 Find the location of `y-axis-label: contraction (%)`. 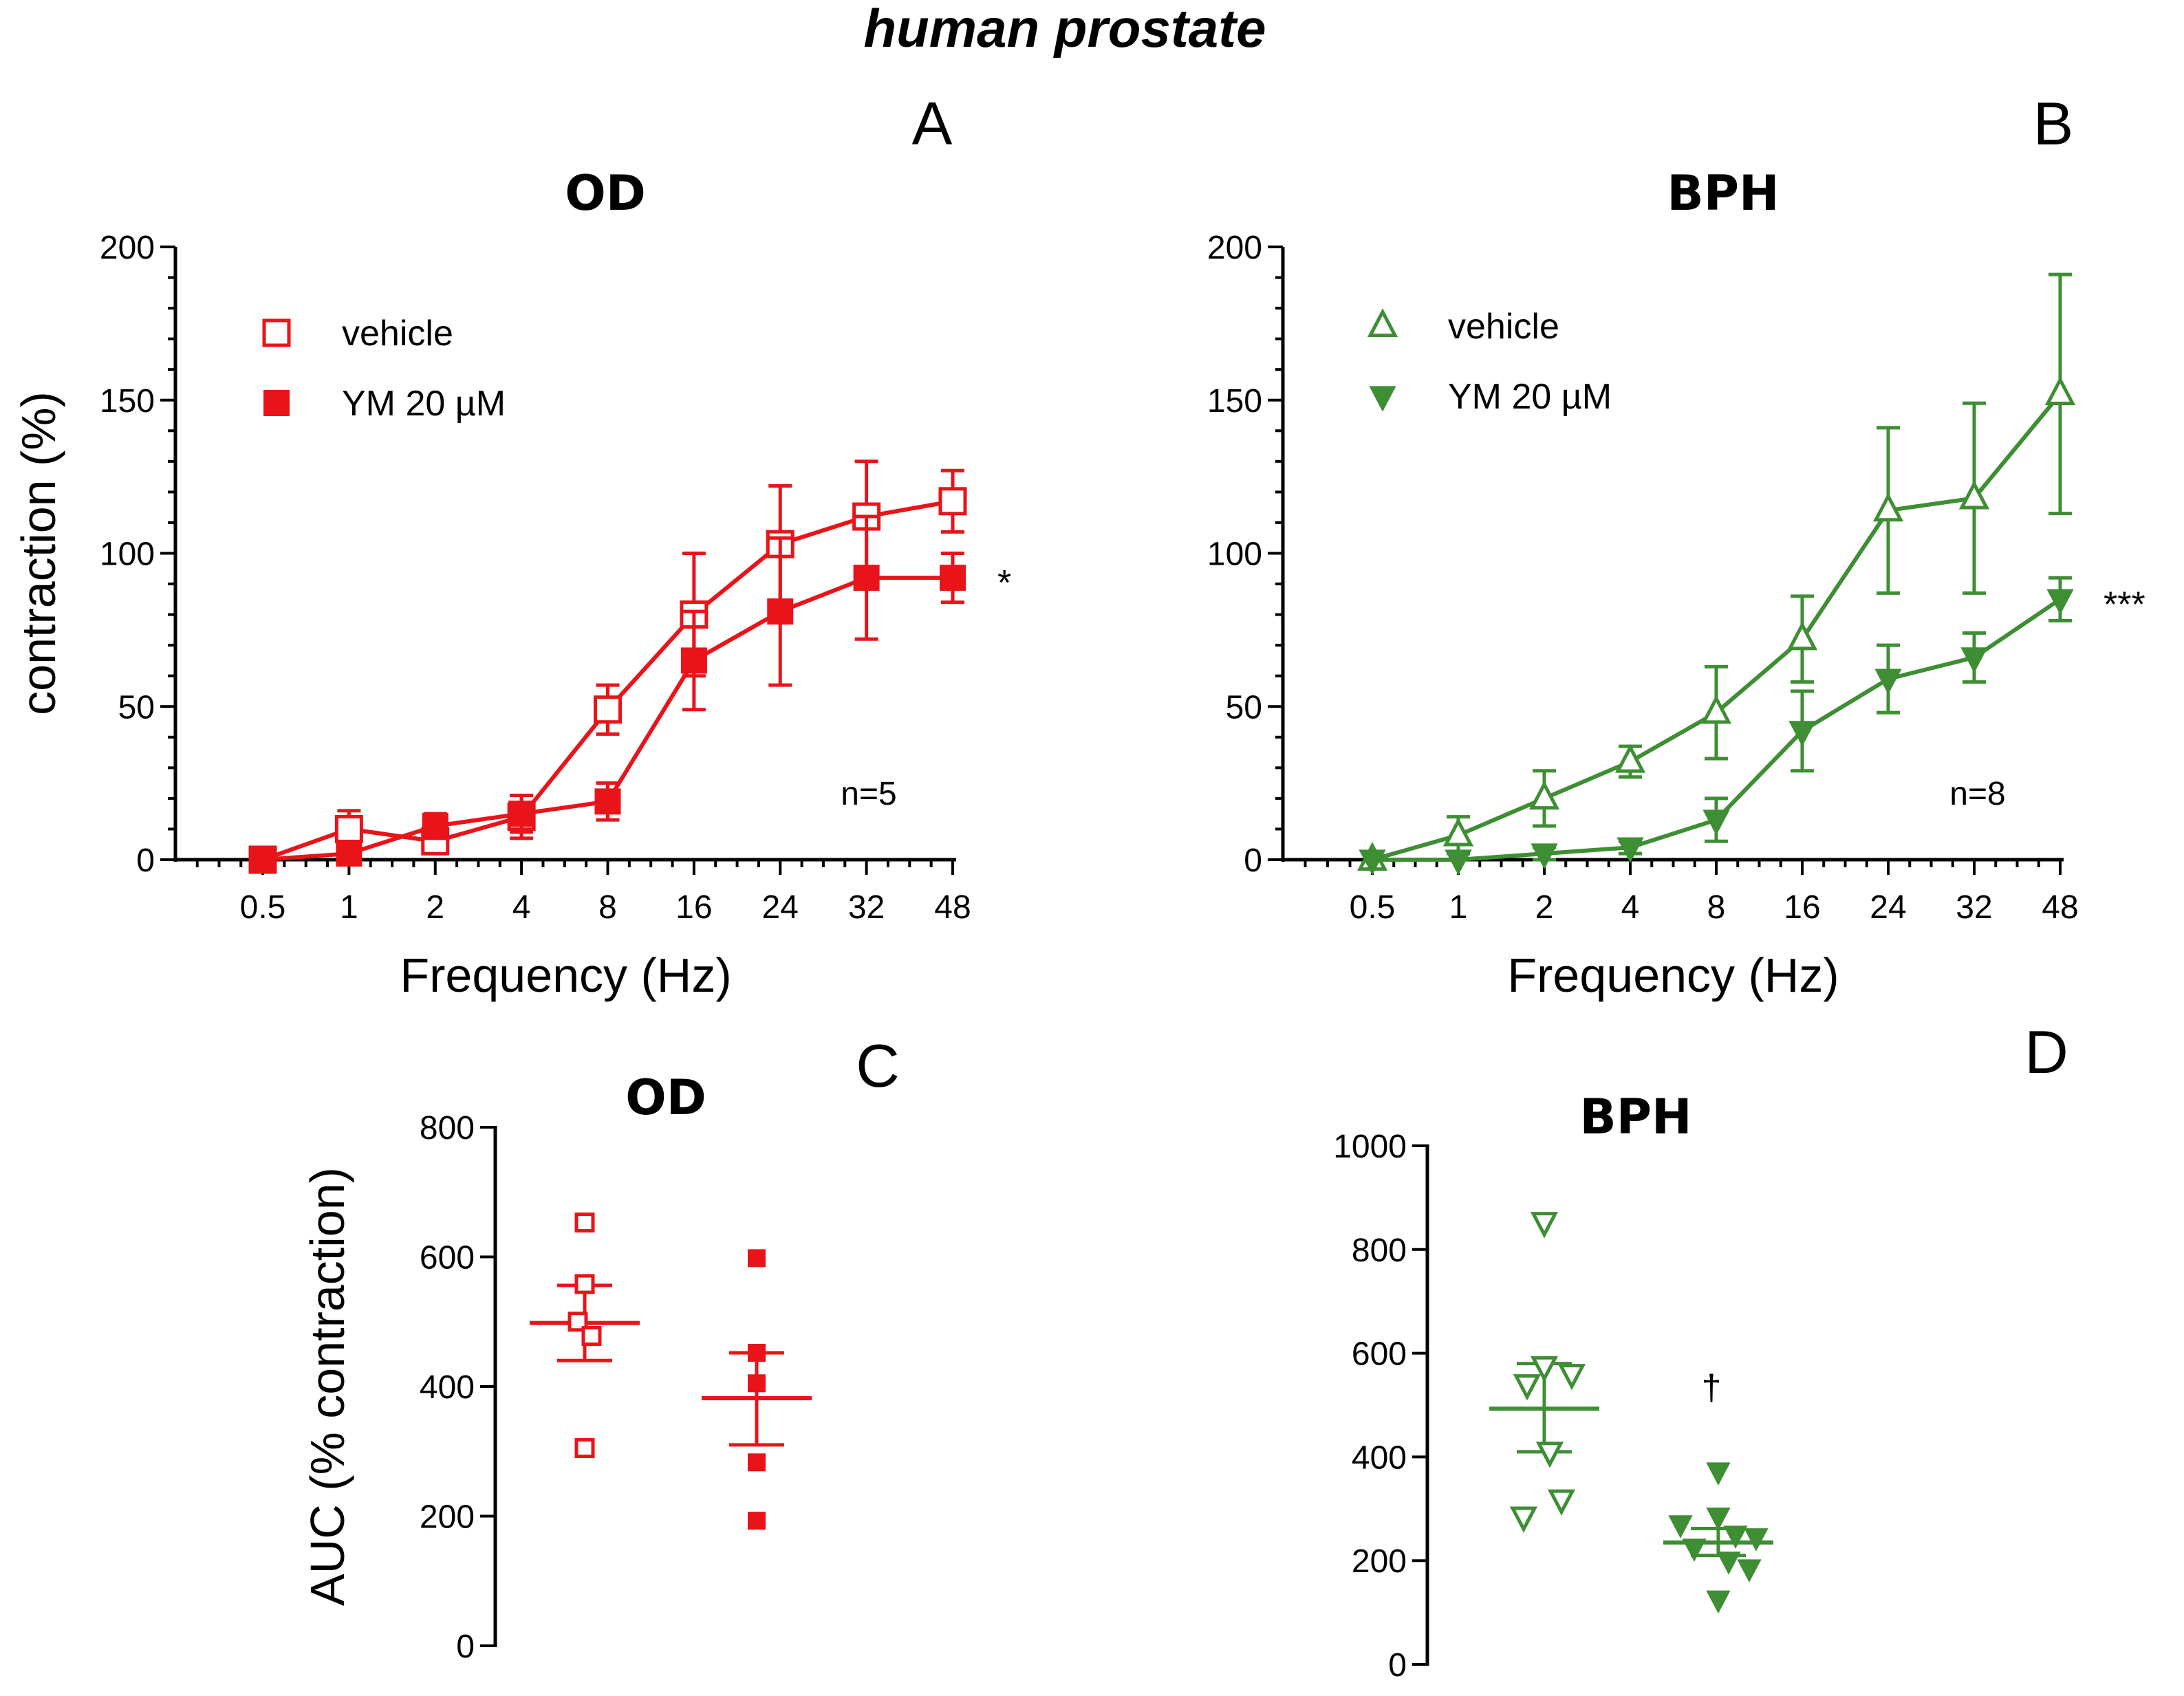

y-axis-label: contraction (%) is located at coordinates (38, 553).